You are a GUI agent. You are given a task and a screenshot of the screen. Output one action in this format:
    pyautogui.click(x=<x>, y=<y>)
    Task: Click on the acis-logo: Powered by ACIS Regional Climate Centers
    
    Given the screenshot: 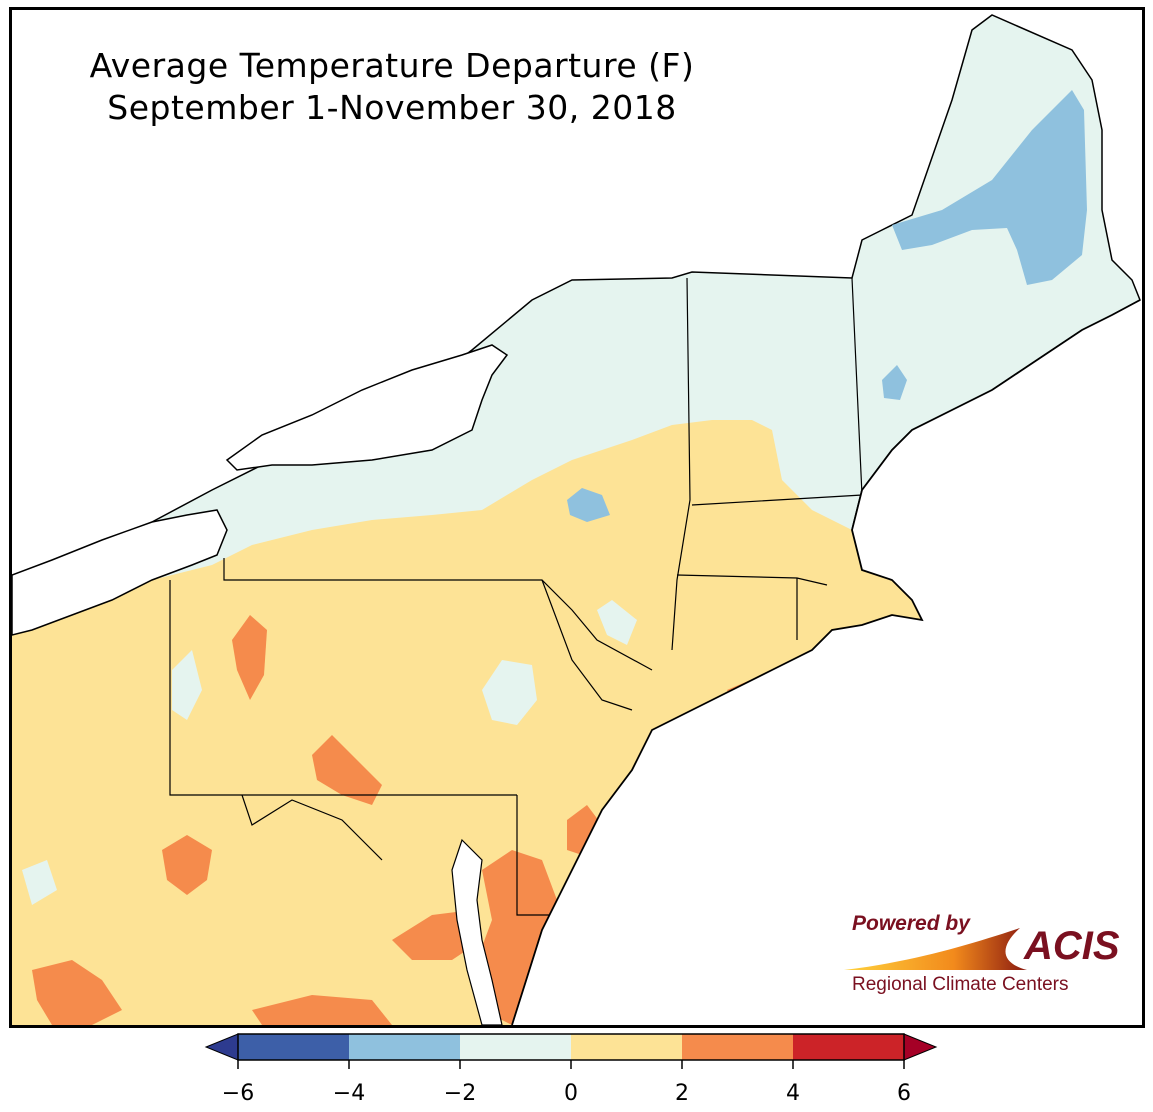 What is the action you would take?
    pyautogui.click(x=987, y=957)
    